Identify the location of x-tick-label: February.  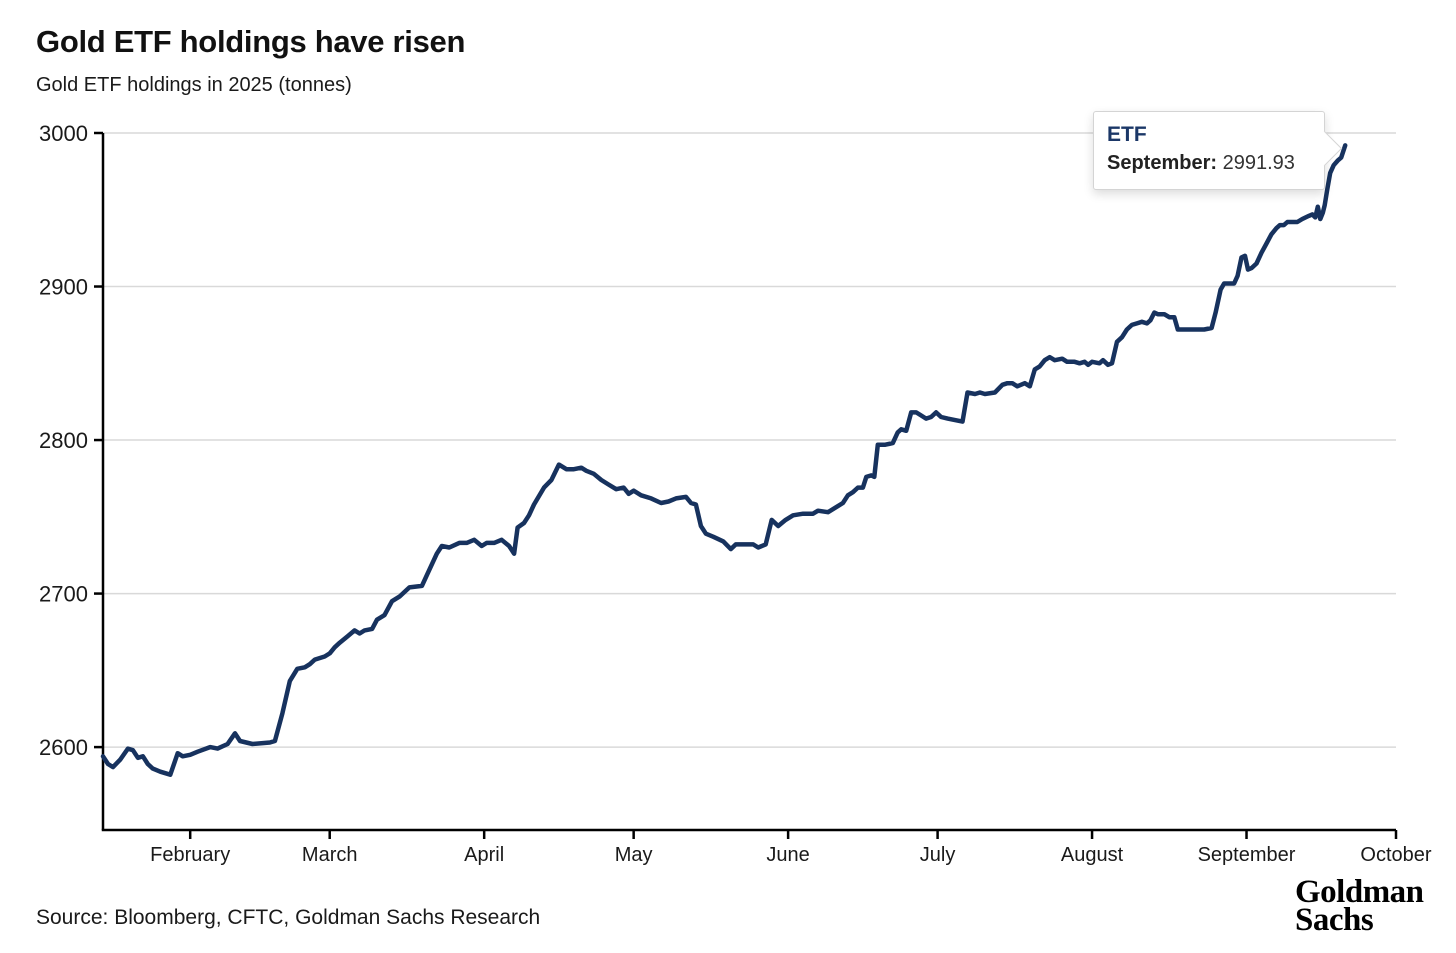
(190, 855).